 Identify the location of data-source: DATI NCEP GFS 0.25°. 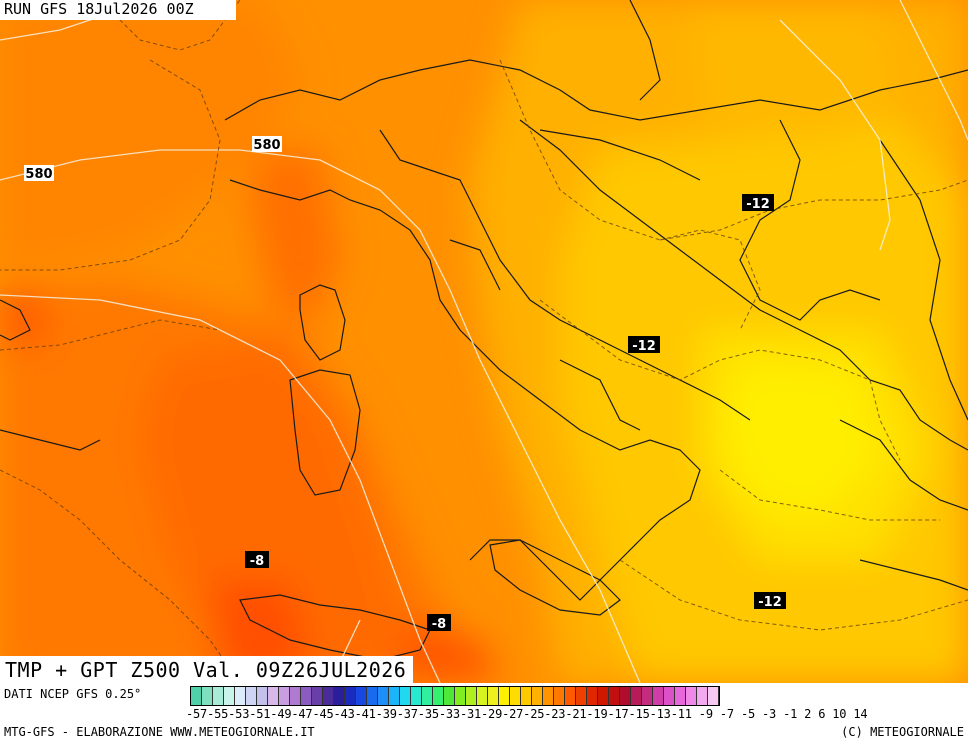
(73, 694).